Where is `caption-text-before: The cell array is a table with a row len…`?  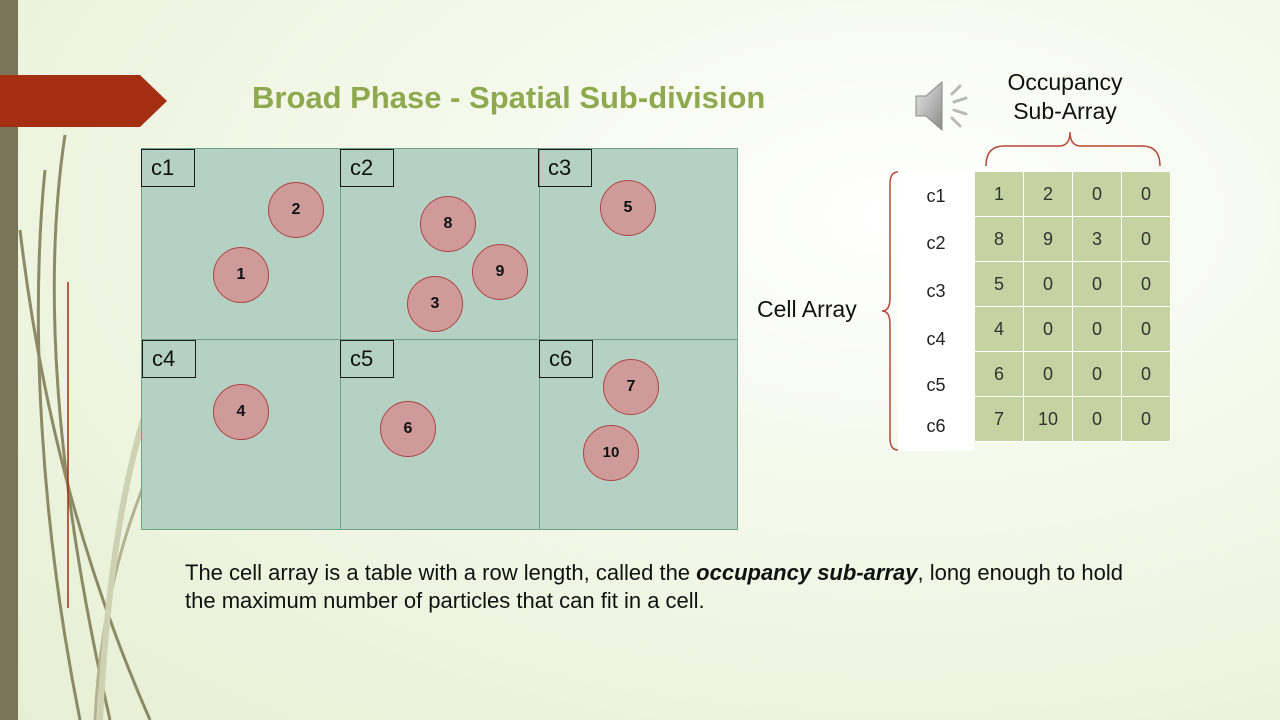
caption-text-before: The cell array is a table with a row len… is located at coordinates (441, 572).